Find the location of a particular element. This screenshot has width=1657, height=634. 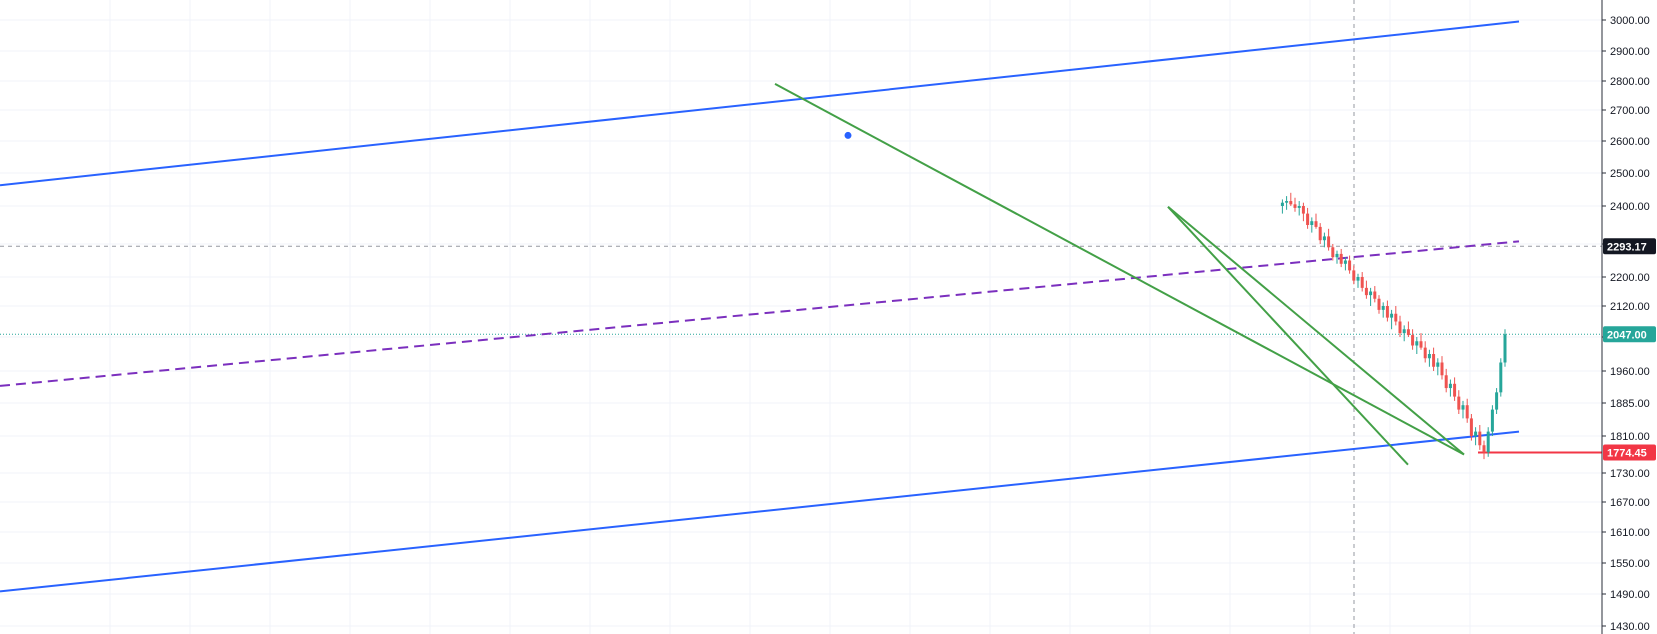

price-tick-label: 1550.00 is located at coordinates (1630, 564).